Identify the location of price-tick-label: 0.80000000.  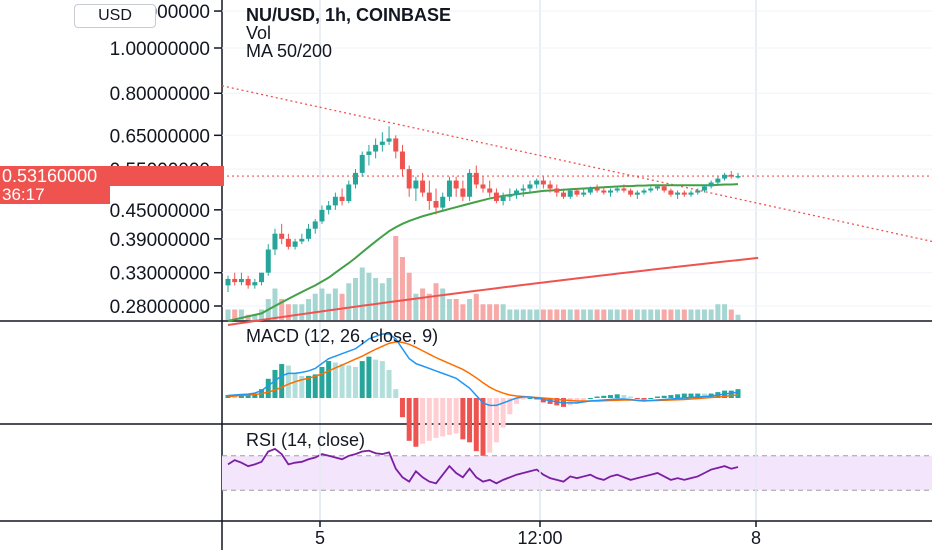
(160, 94).